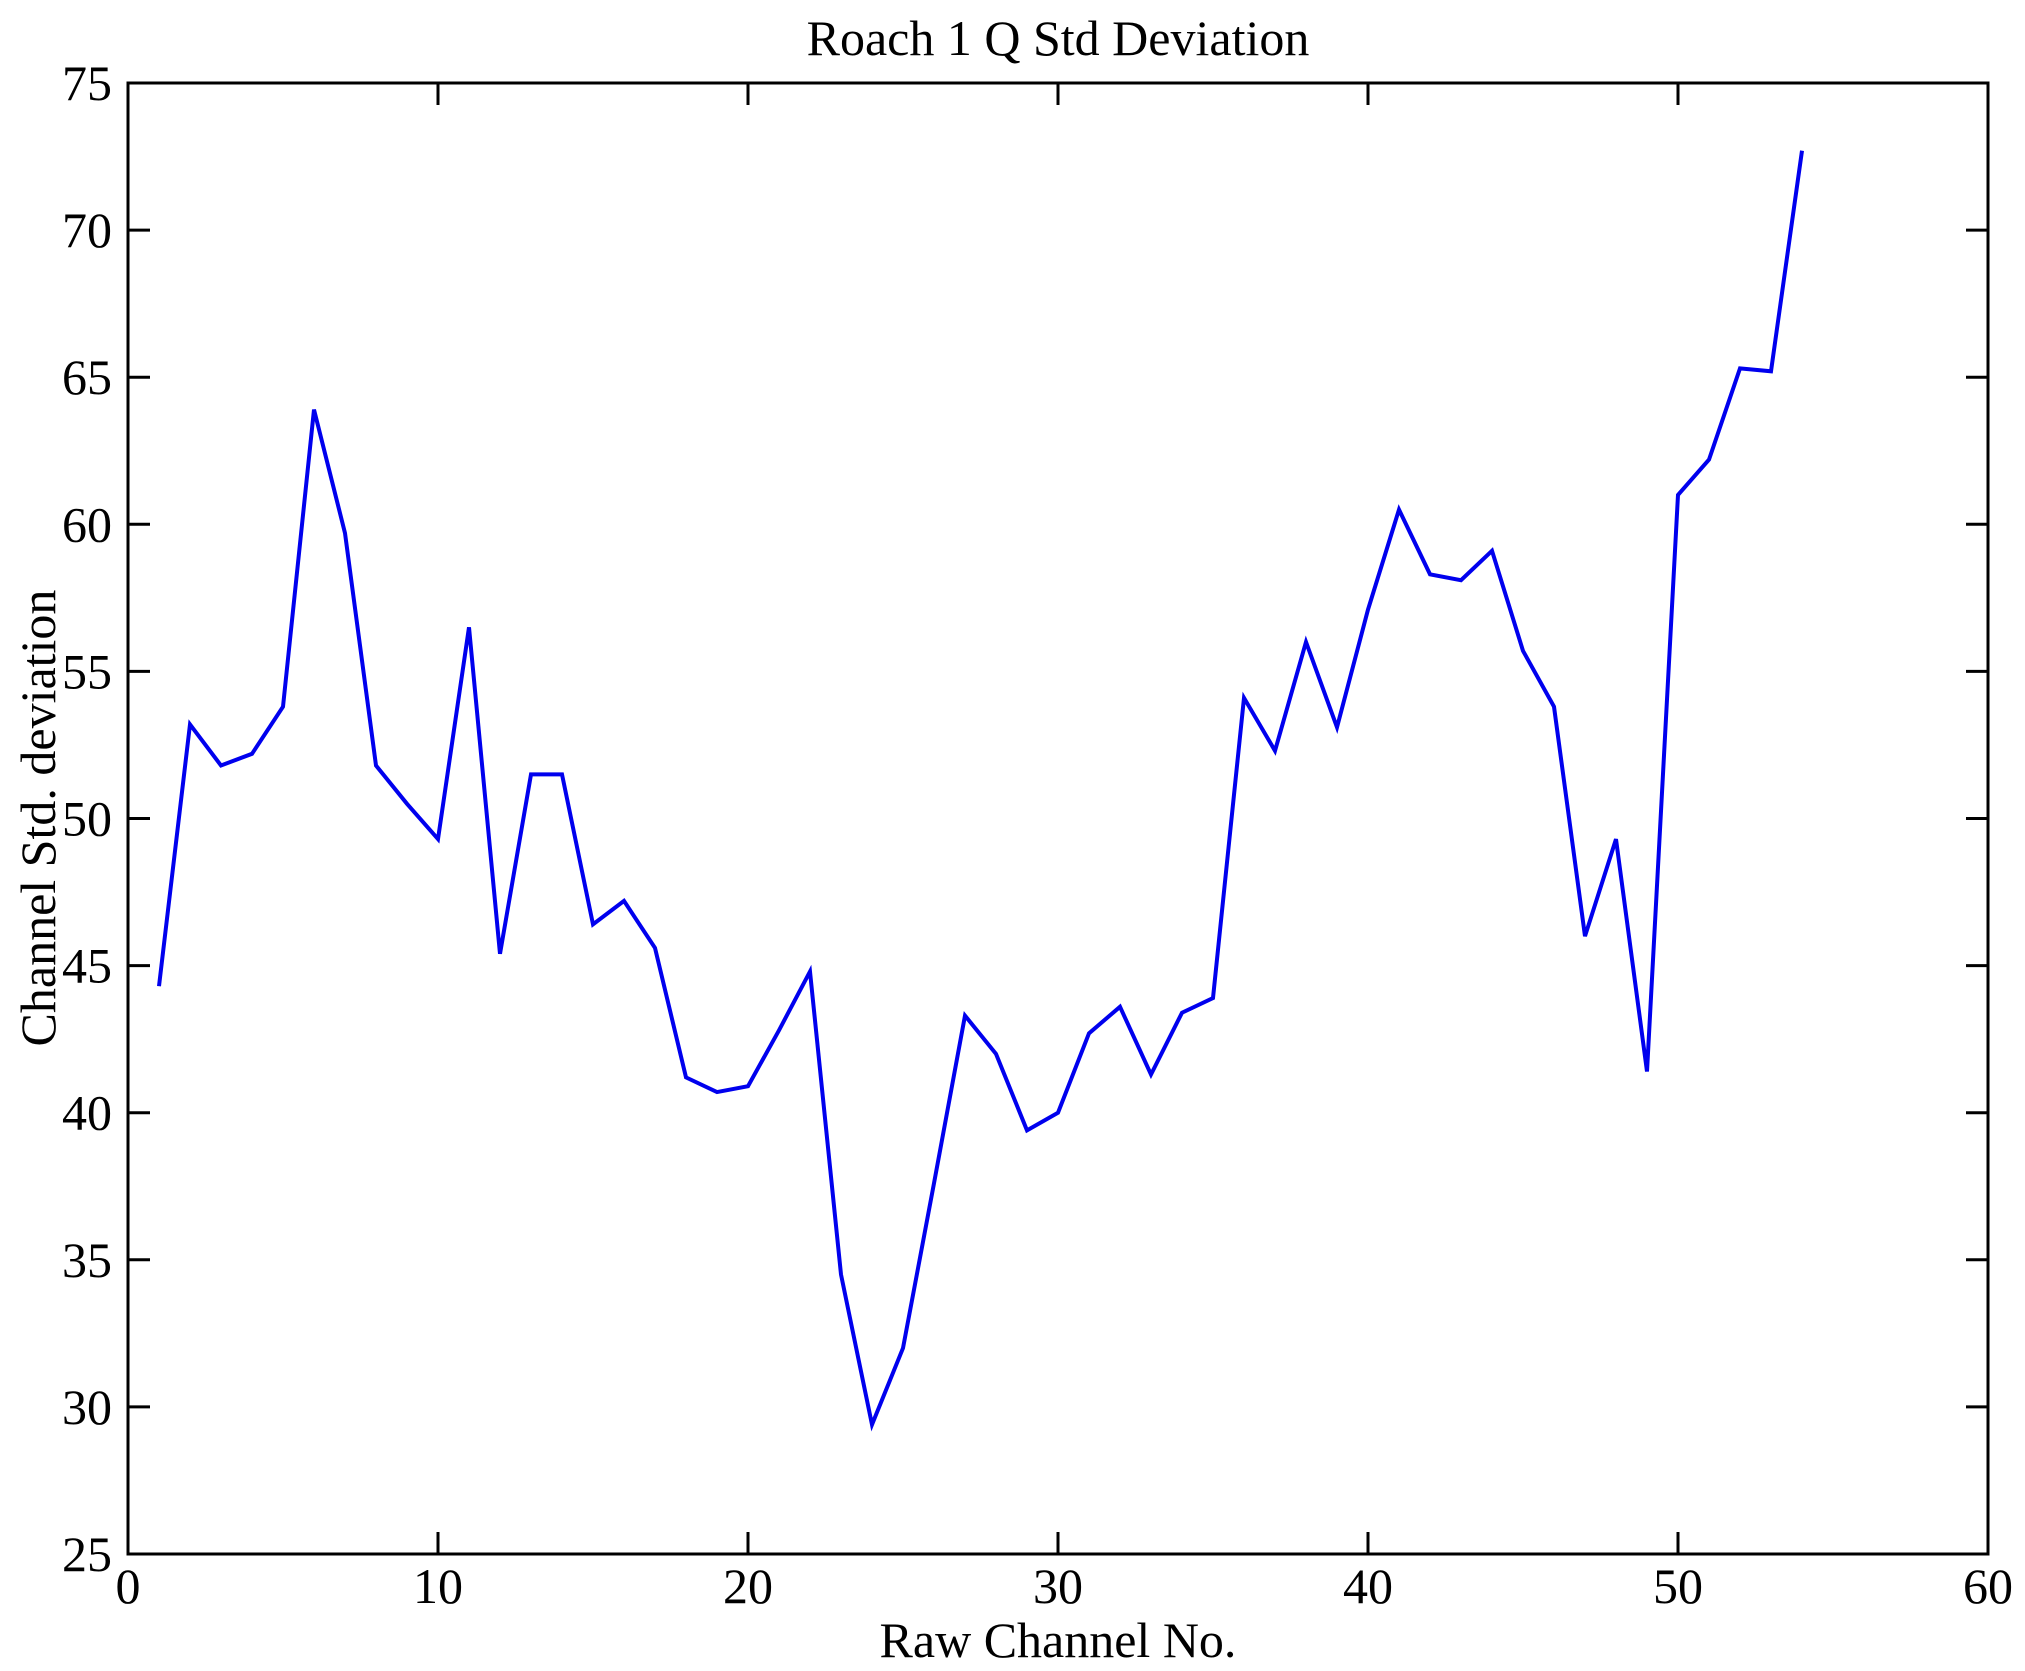 This screenshot has width=2025, height=1671. Describe the element at coordinates (87, 377) in the screenshot. I see `y-tick-label: 65` at that location.